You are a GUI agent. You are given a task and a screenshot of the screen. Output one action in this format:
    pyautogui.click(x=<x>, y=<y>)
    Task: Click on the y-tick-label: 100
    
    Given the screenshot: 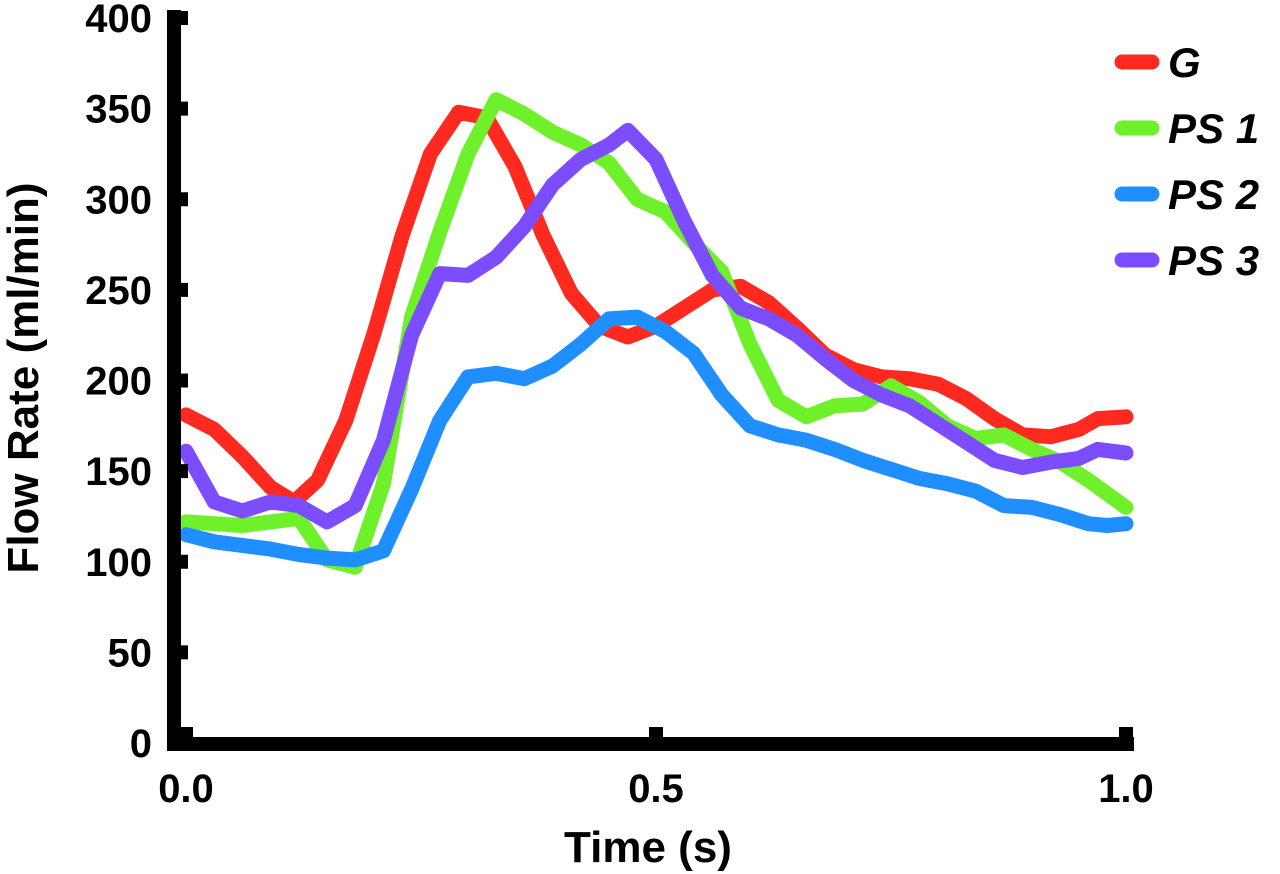 What is the action you would take?
    pyautogui.click(x=118, y=563)
    